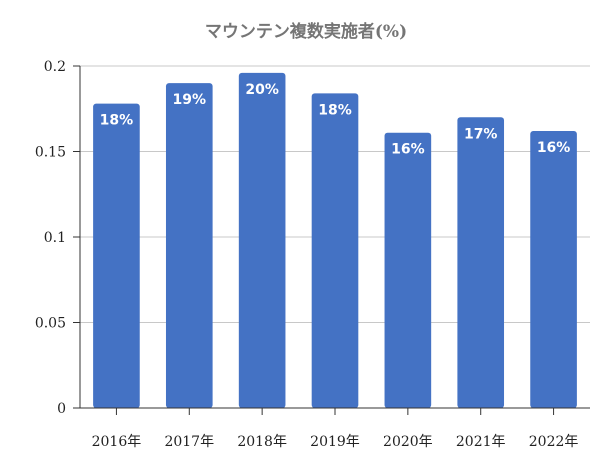 The height and width of the screenshot is (470, 612). Describe the element at coordinates (481, 442) in the screenshot. I see `x-tick-label: 2021年` at that location.